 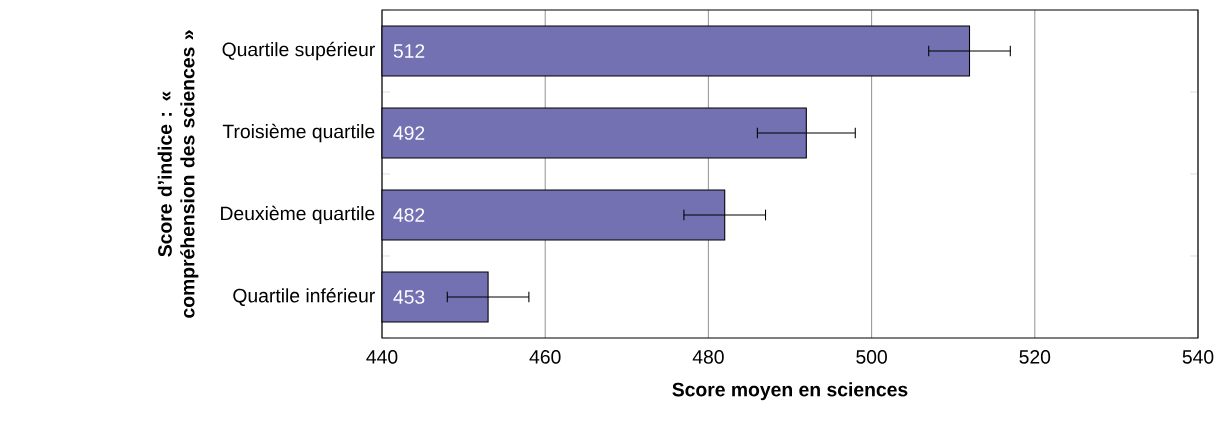 I want to click on y-tick-label: Quartile inférieur, so click(x=304, y=297).